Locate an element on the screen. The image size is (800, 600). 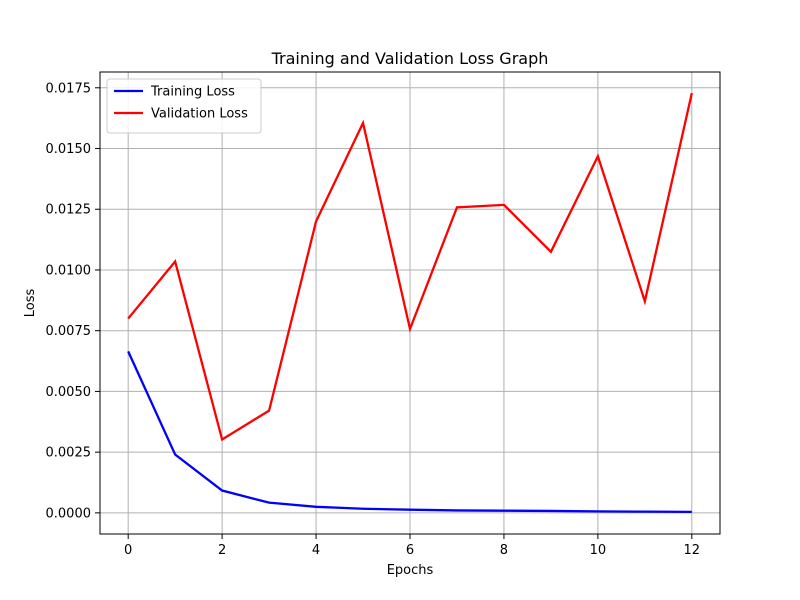
x-axis-label: Epochs is located at coordinates (410, 570).